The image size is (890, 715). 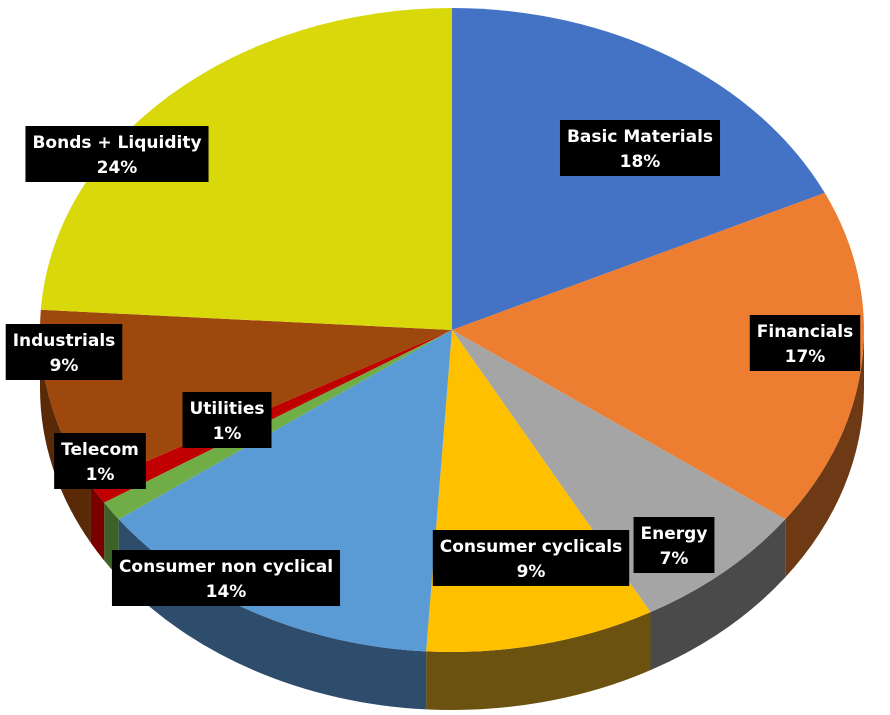 What do you see at coordinates (718, 595) in the screenshot?
I see `side-wall-energy` at bounding box center [718, 595].